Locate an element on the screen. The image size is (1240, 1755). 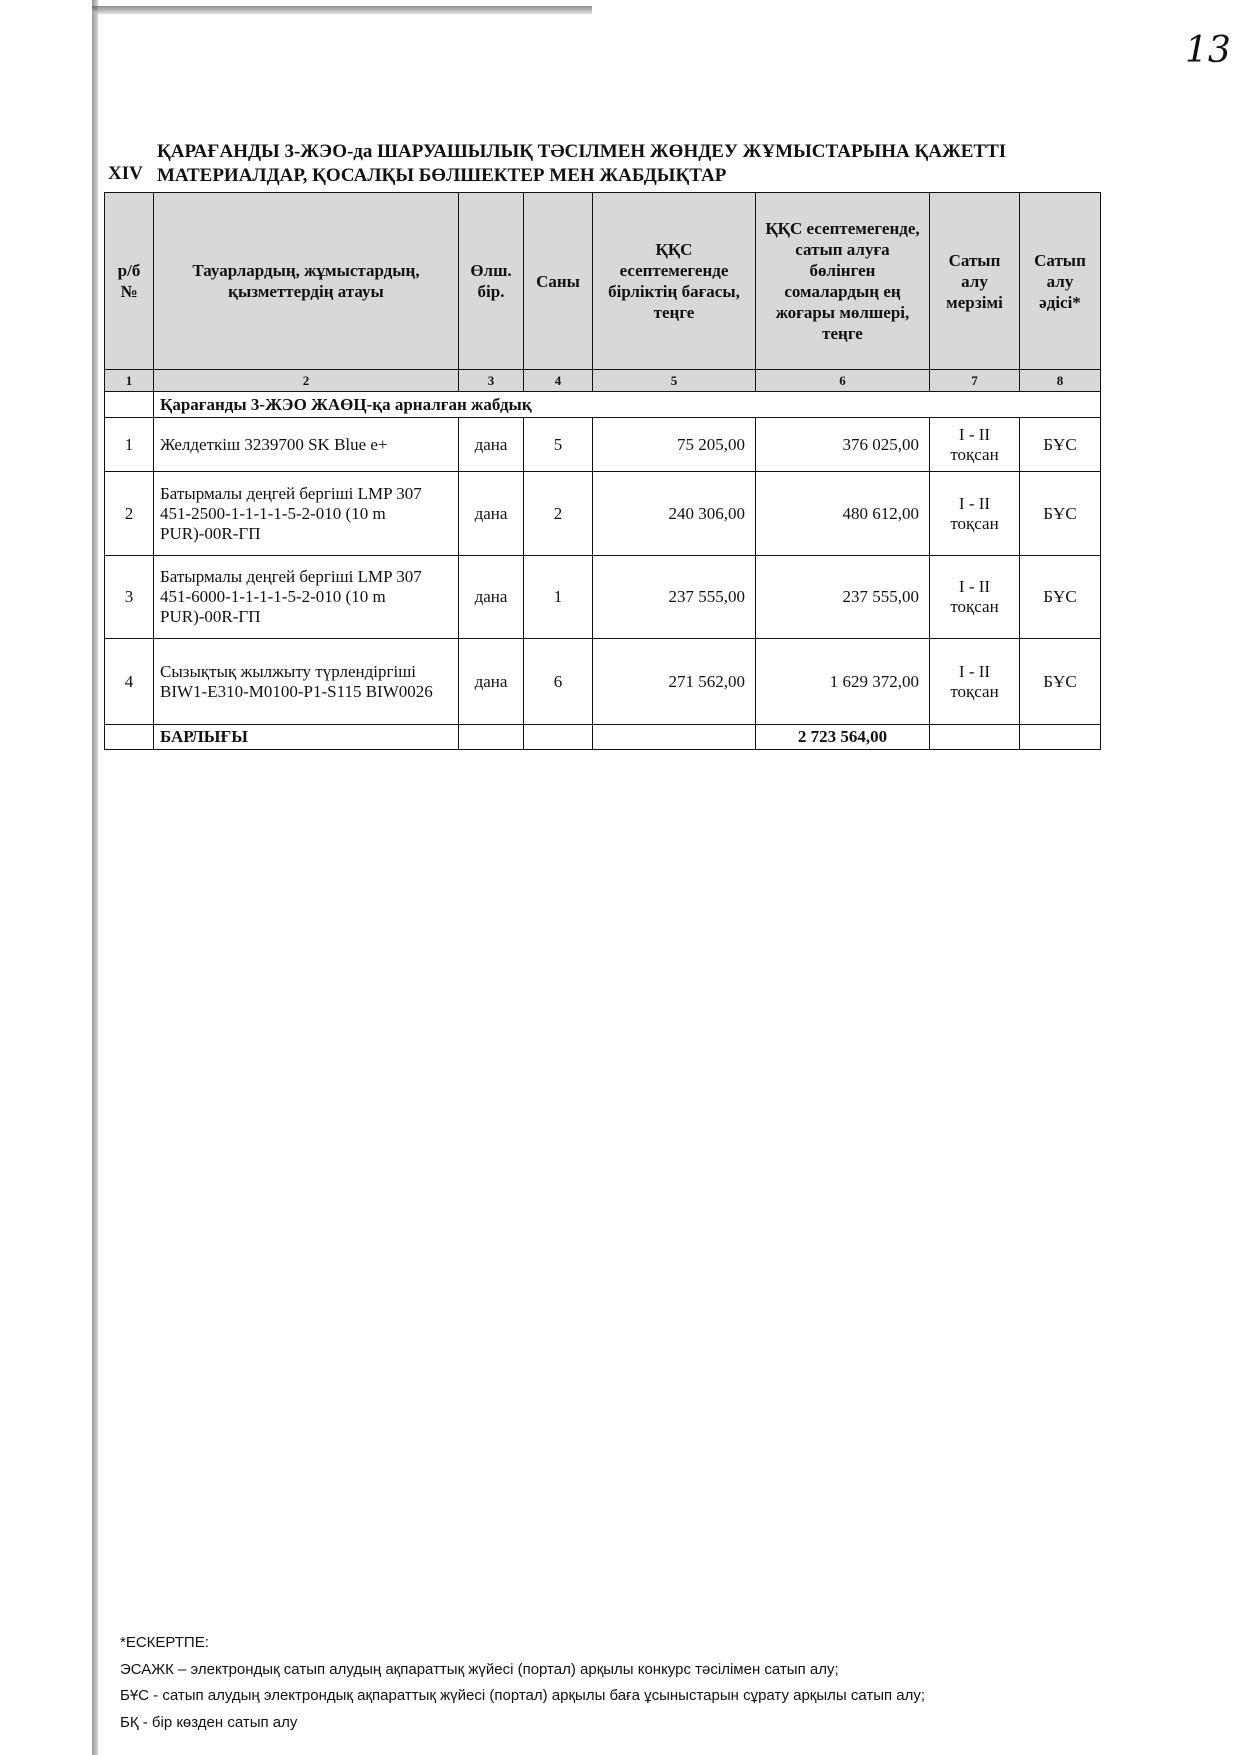
cell-qty: 6 is located at coordinates (558, 681).